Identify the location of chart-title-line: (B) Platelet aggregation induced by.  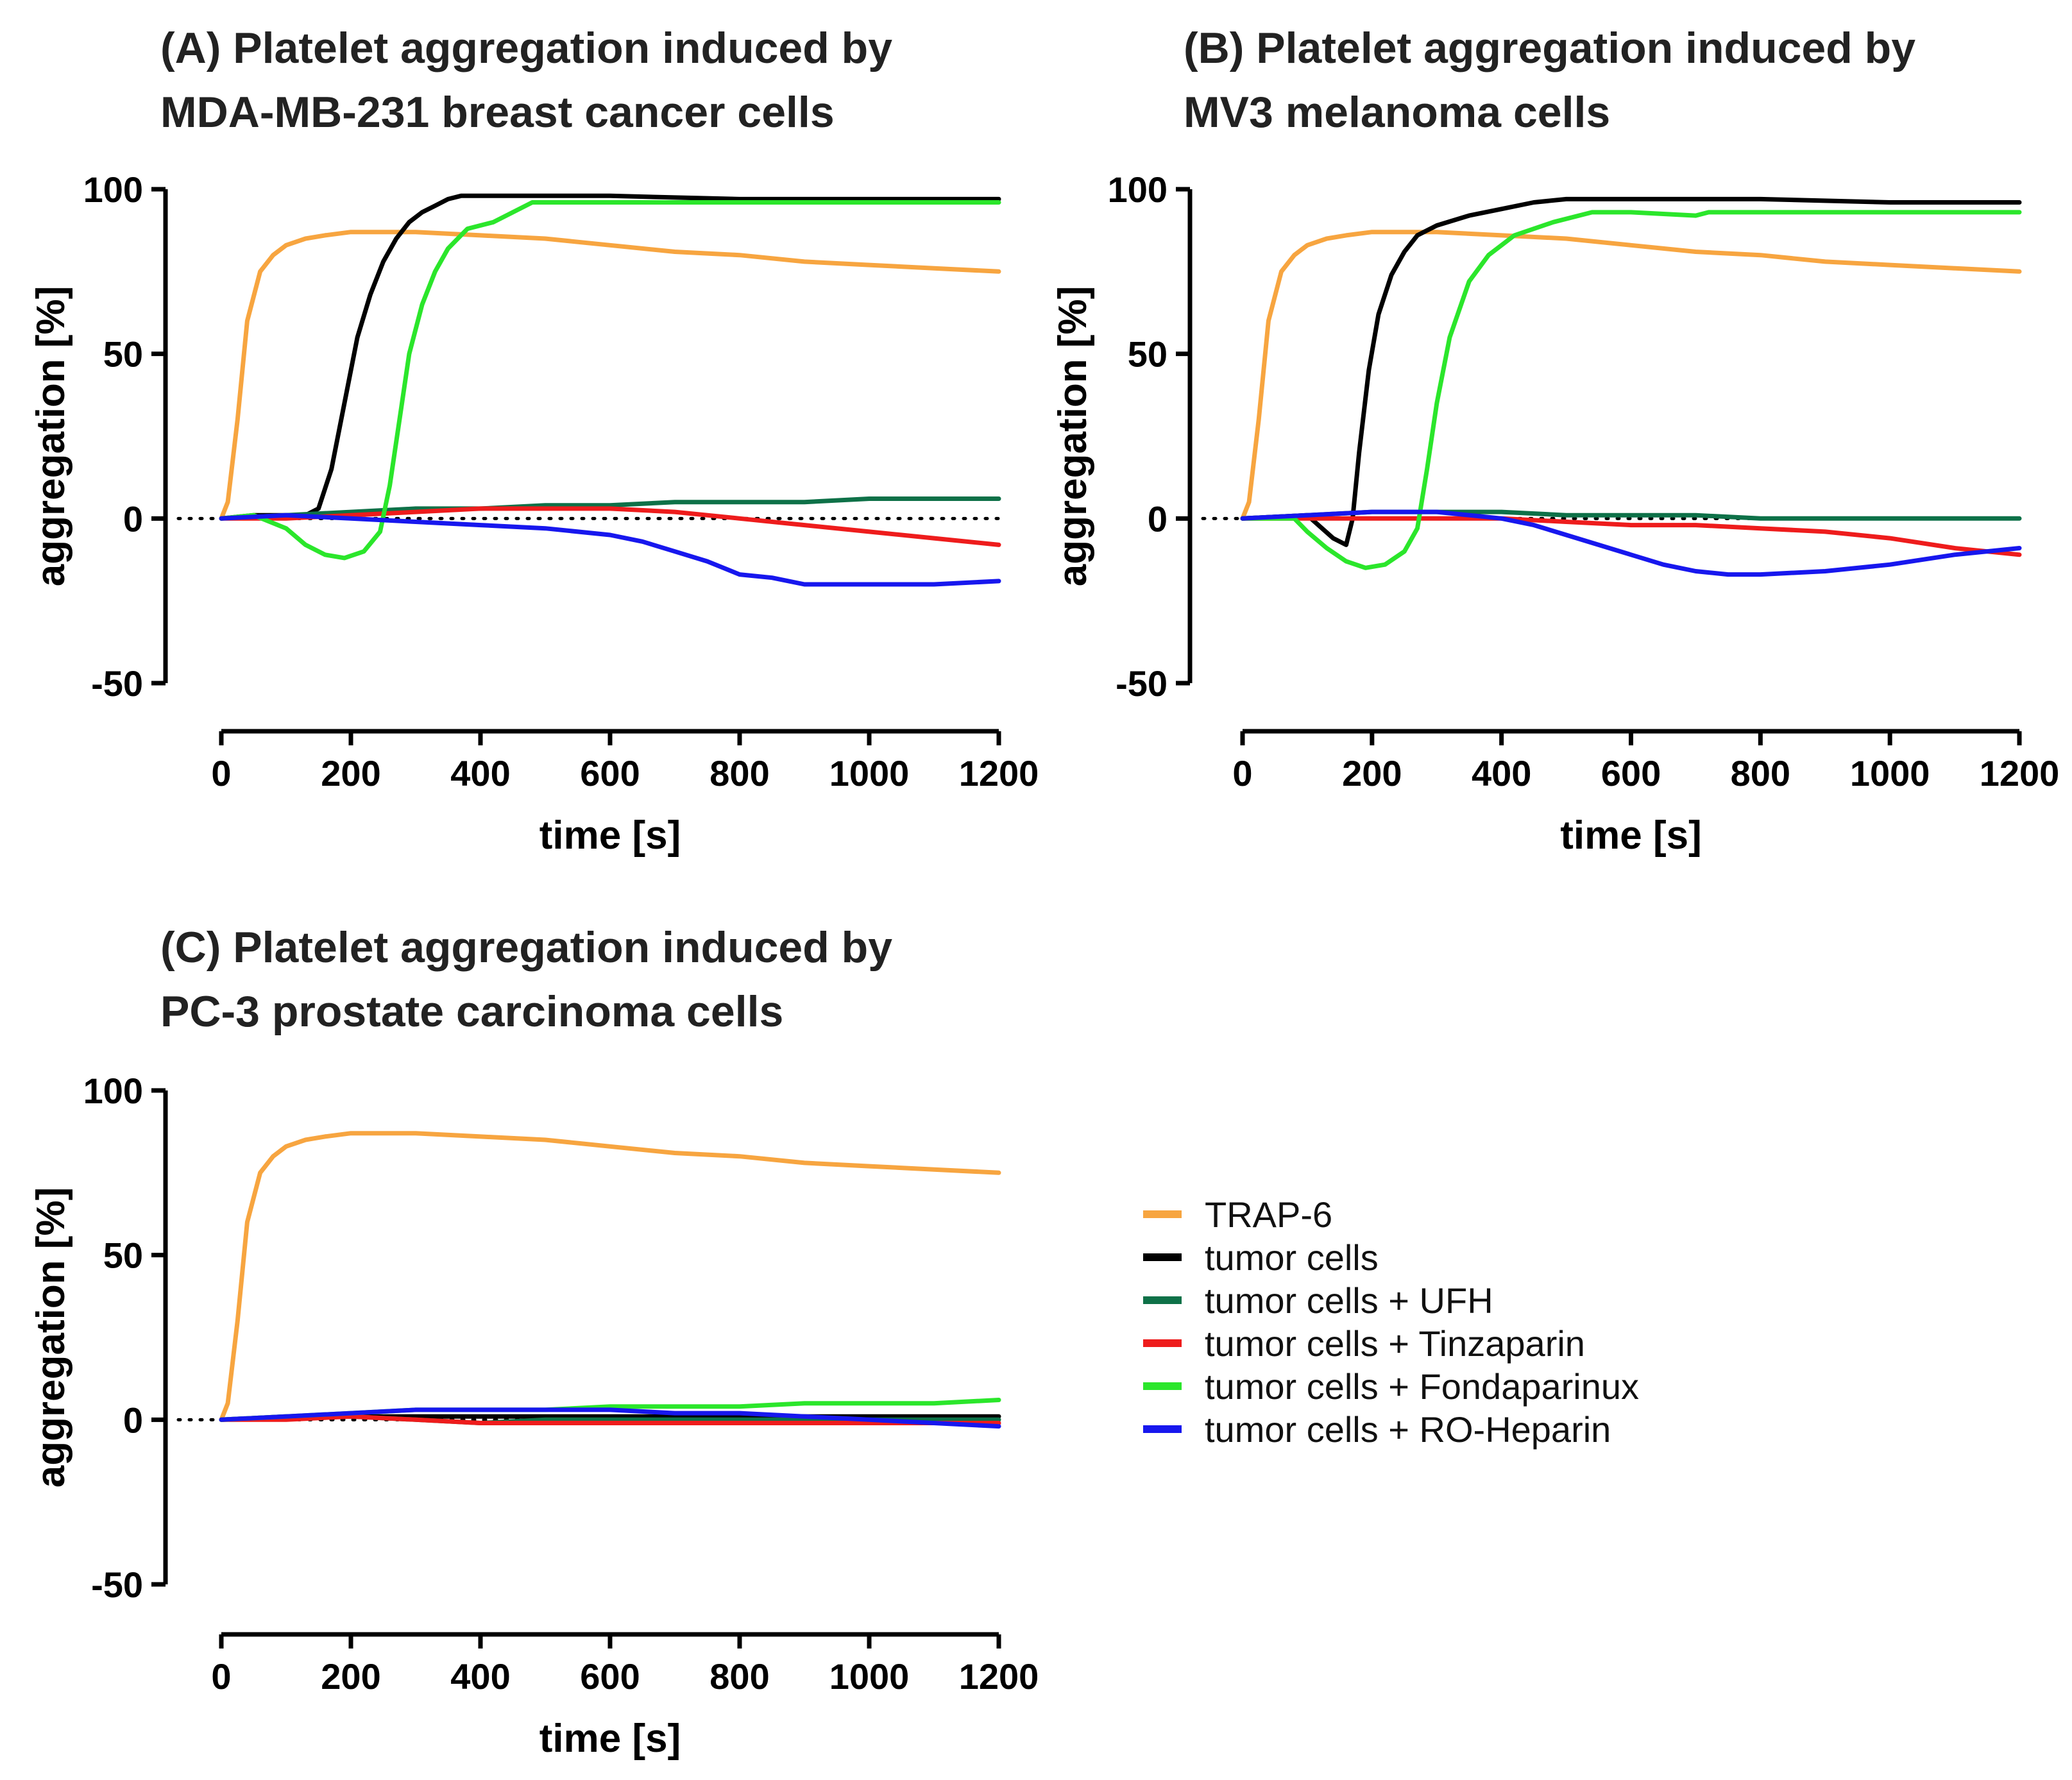
(1550, 48).